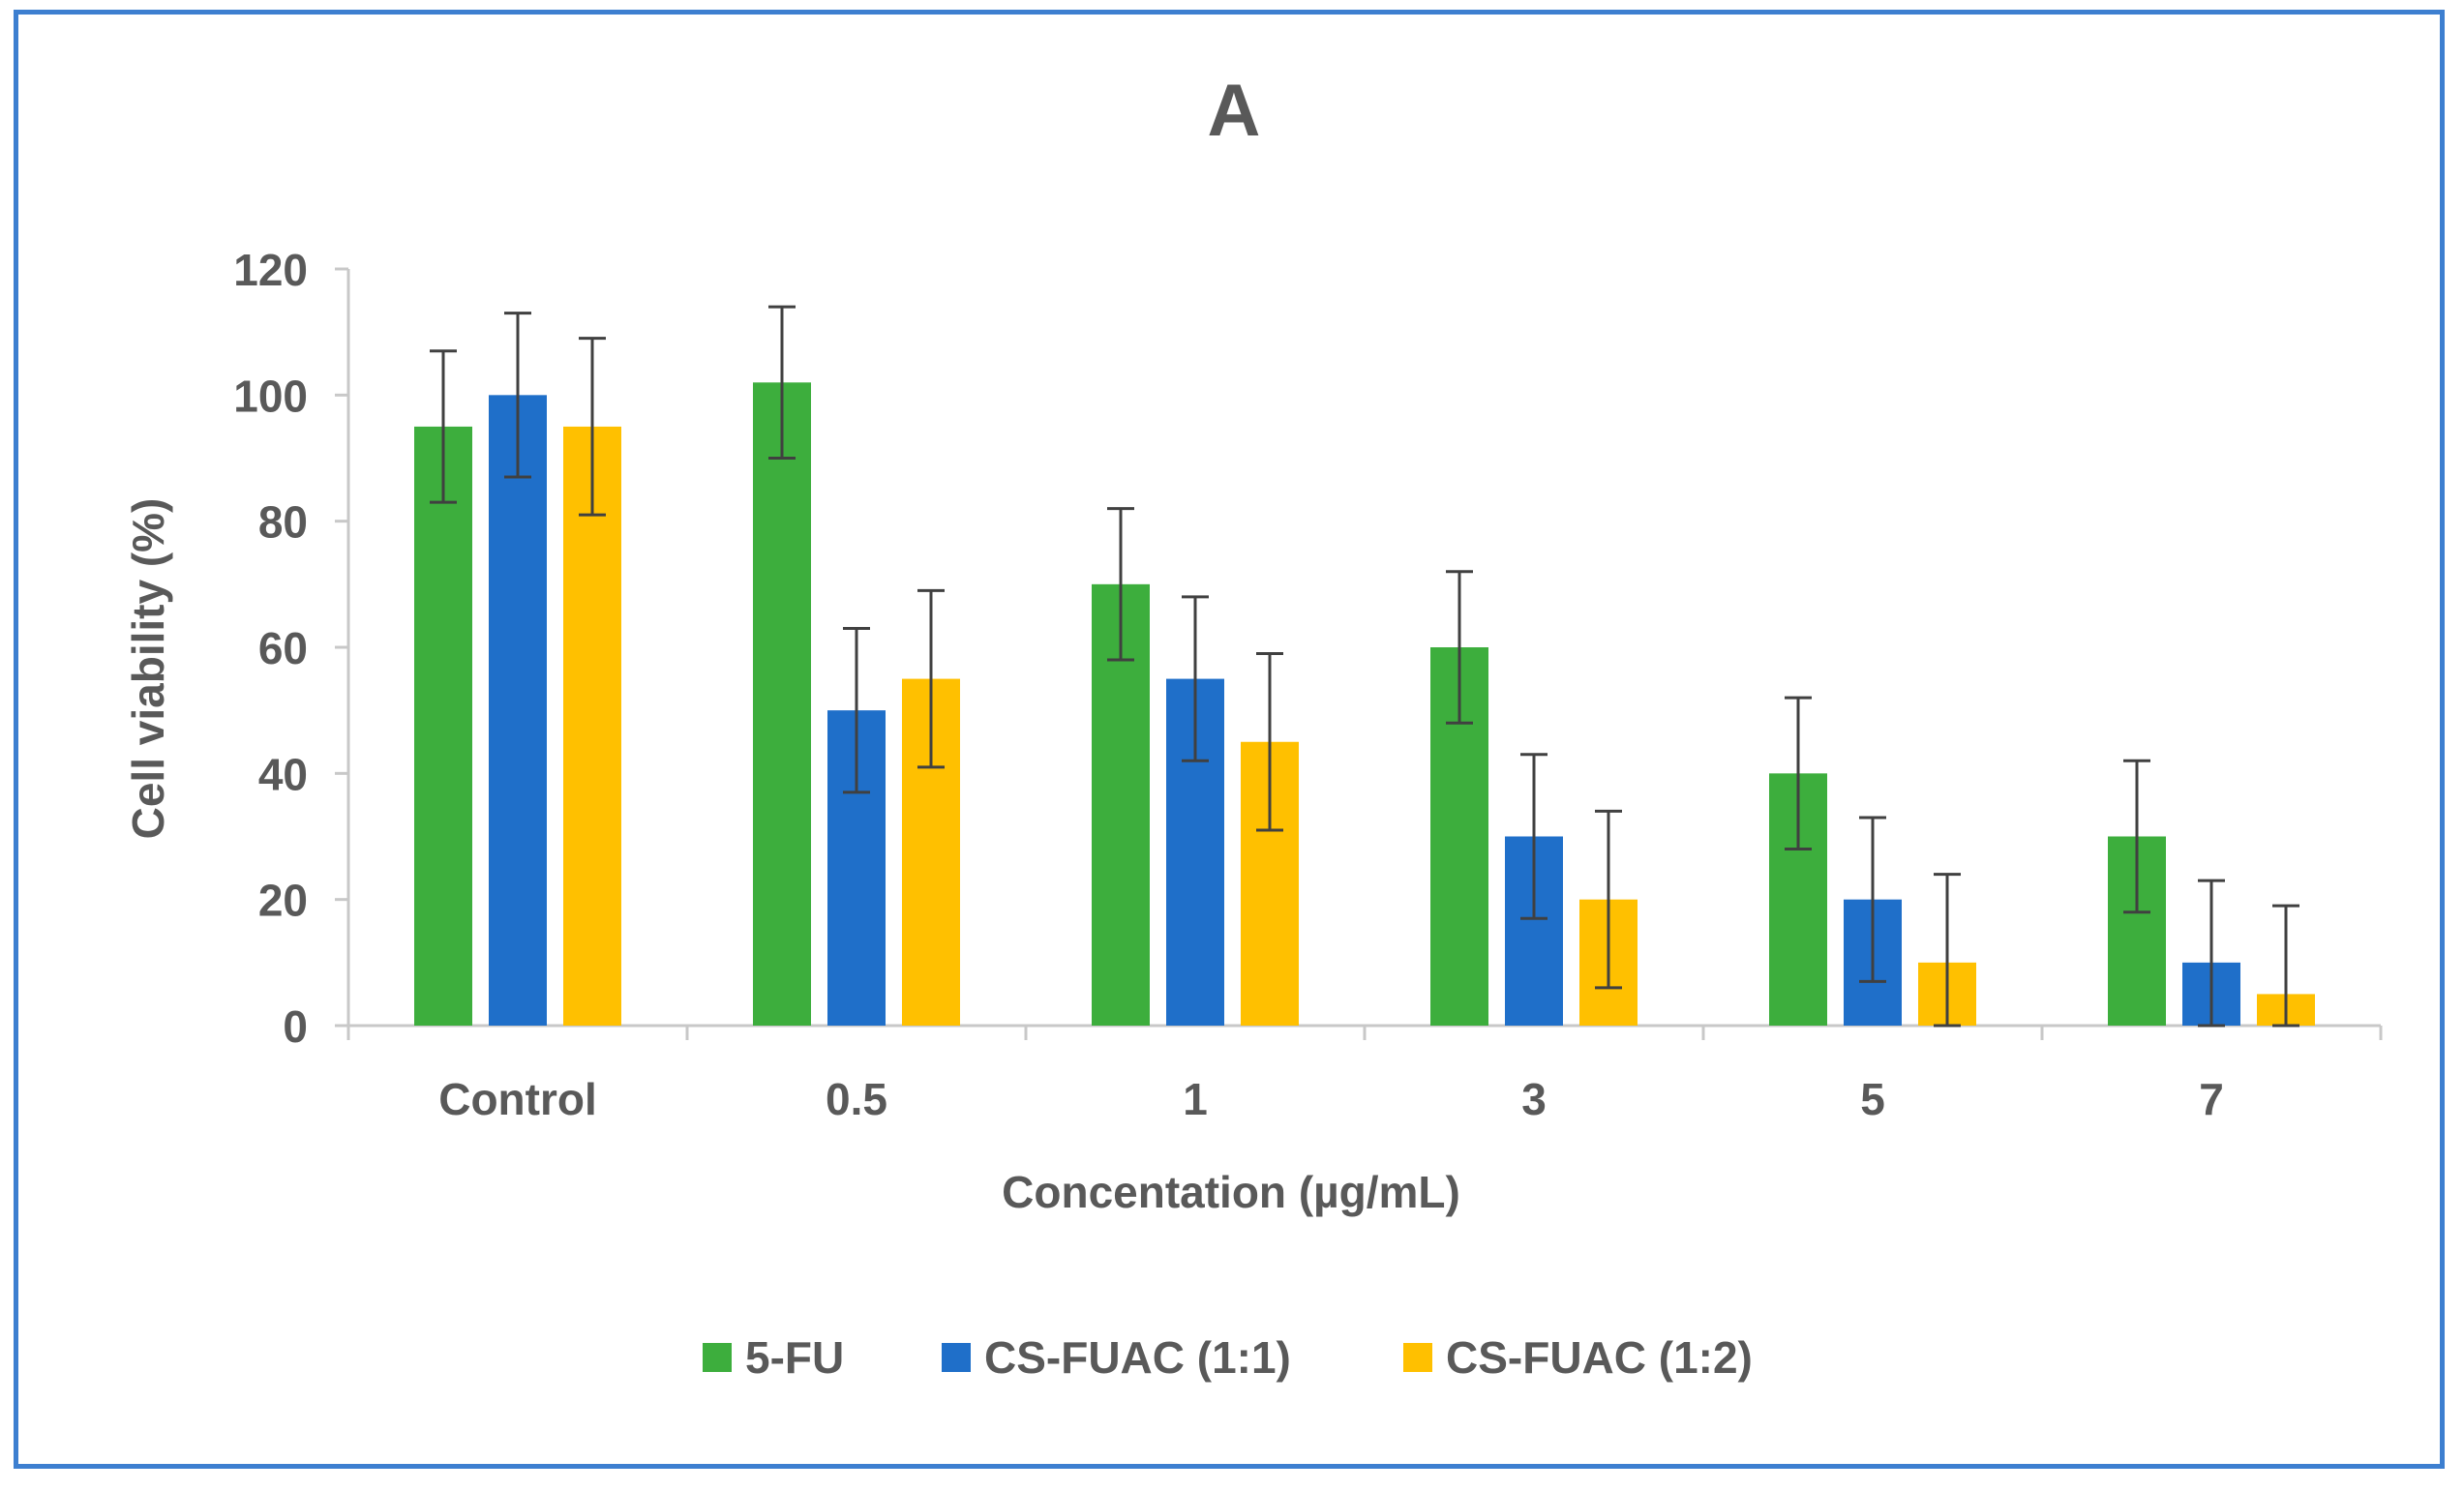  I want to click on legend-label: CS-FUAC (1:2), so click(1599, 1357).